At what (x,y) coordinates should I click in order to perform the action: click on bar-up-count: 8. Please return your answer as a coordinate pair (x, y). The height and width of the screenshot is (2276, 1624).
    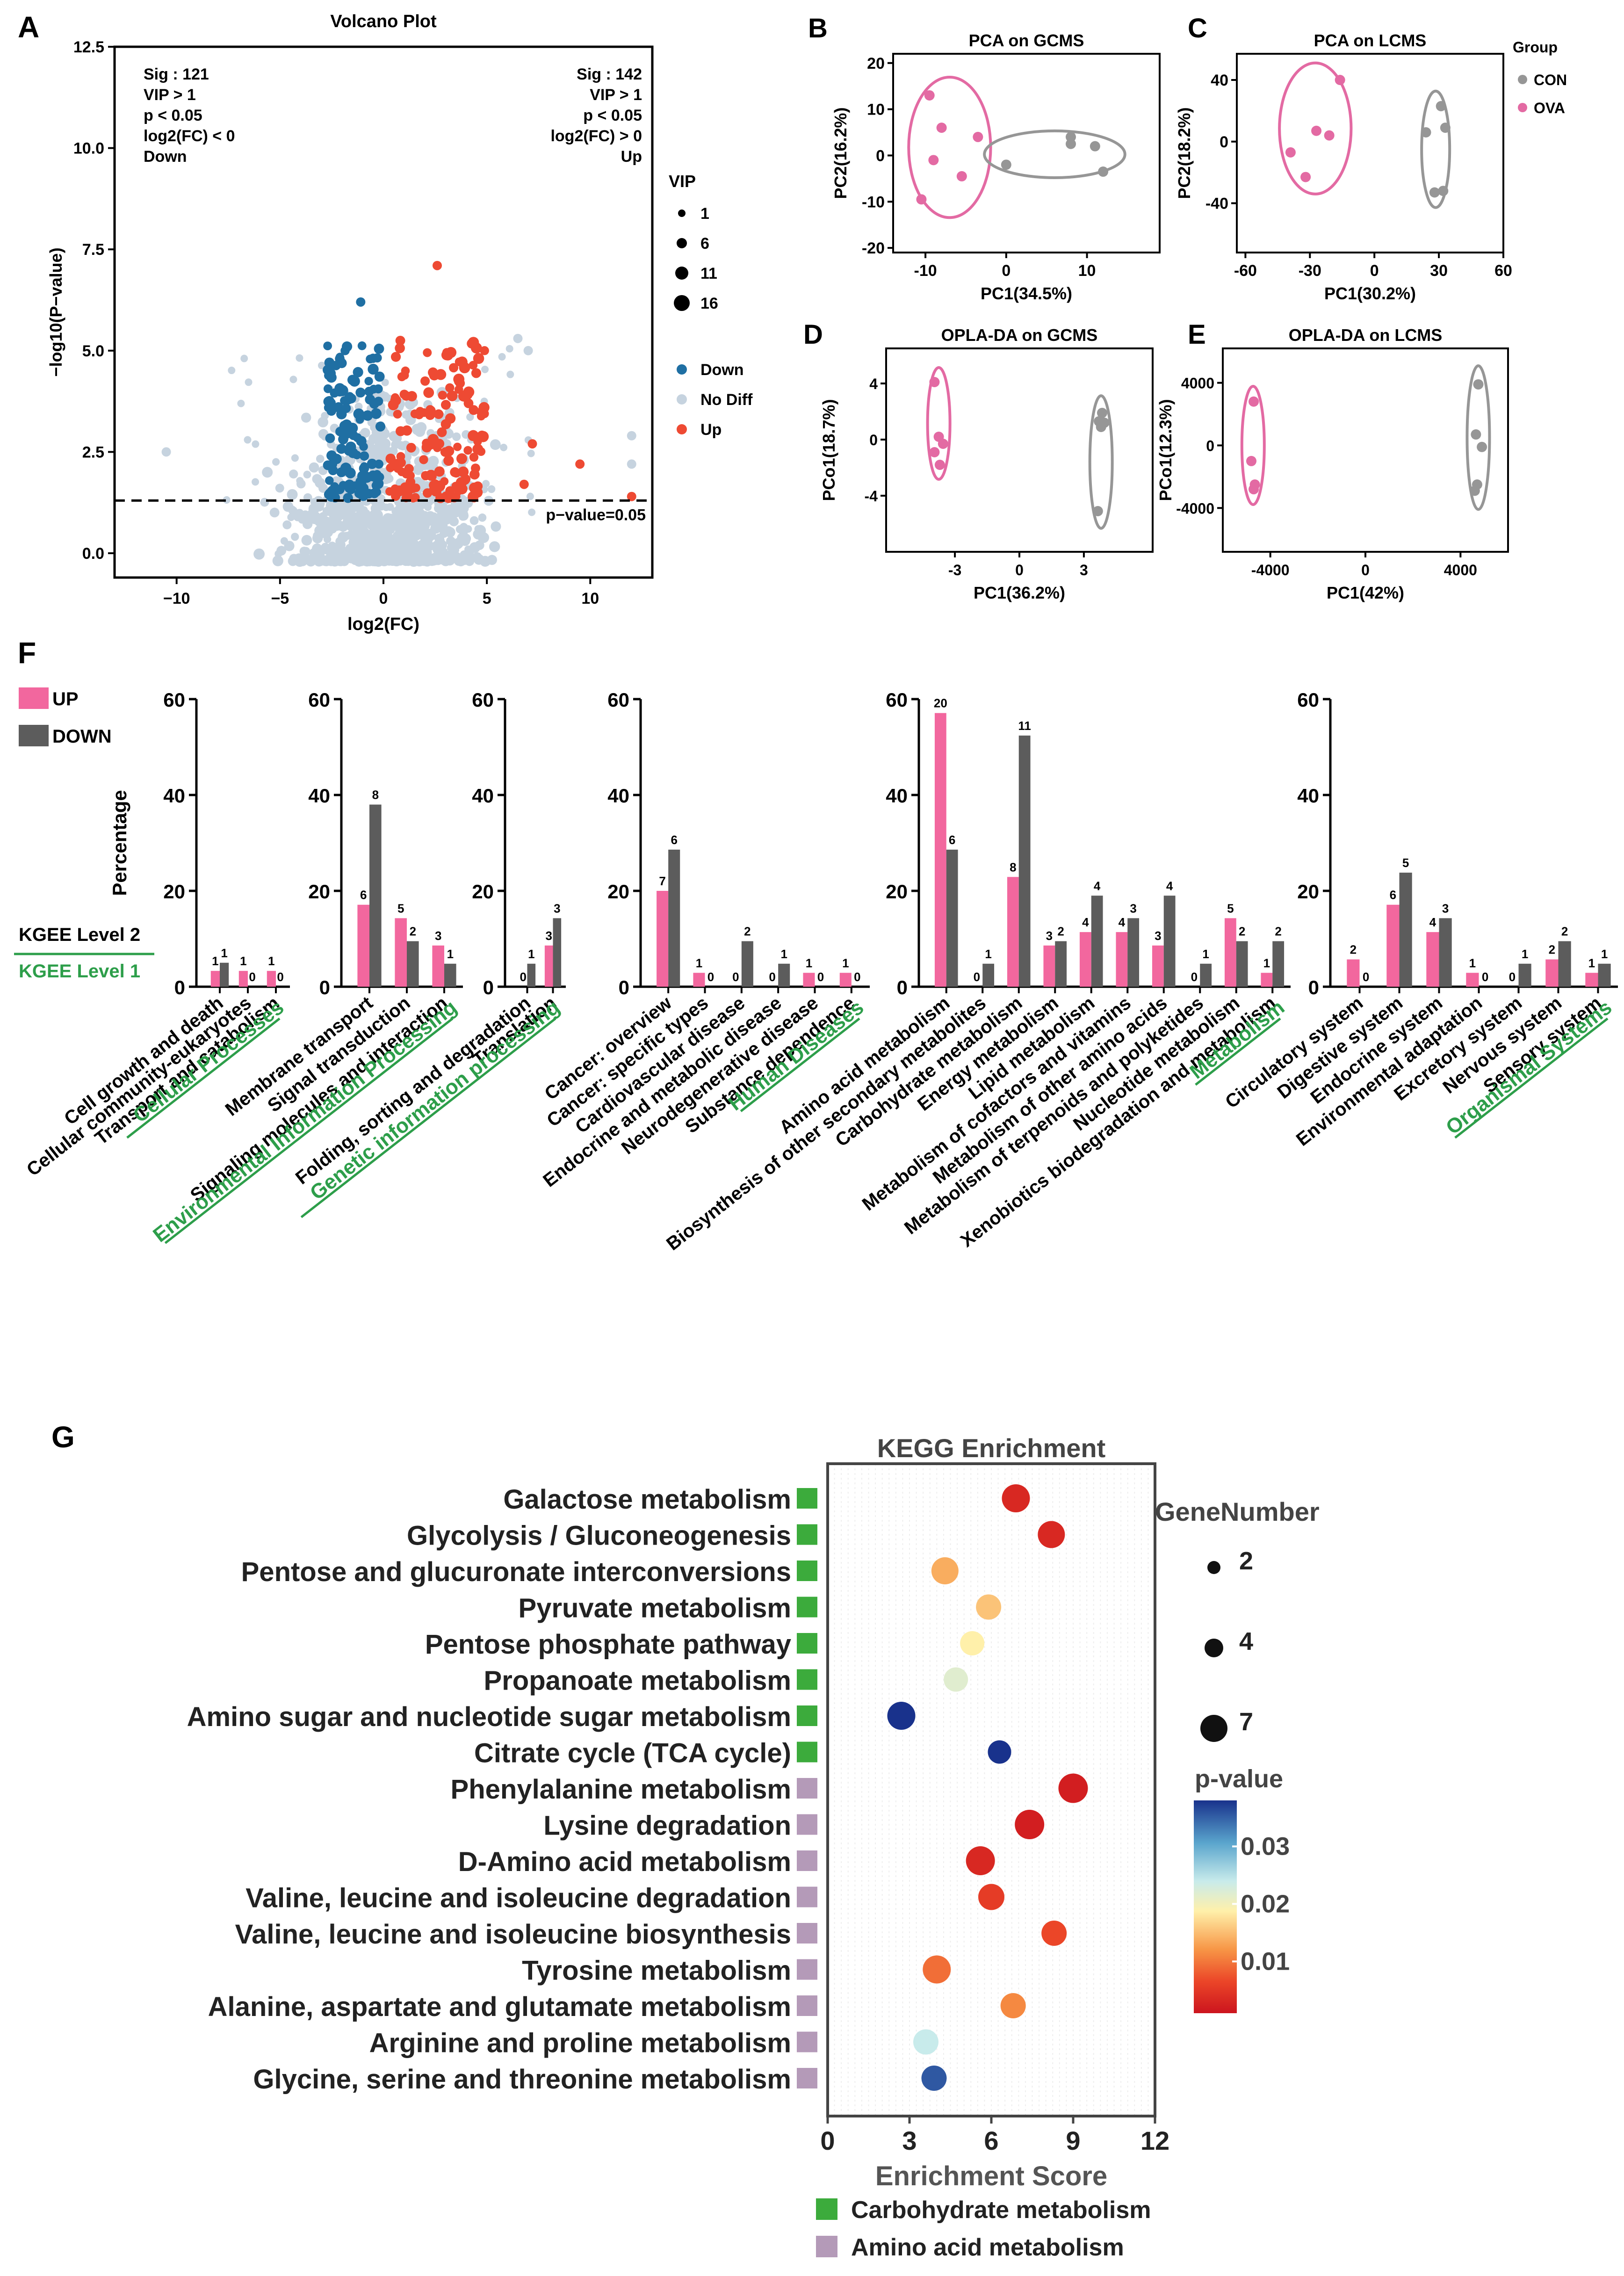
    Looking at the image, I should click on (1013, 867).